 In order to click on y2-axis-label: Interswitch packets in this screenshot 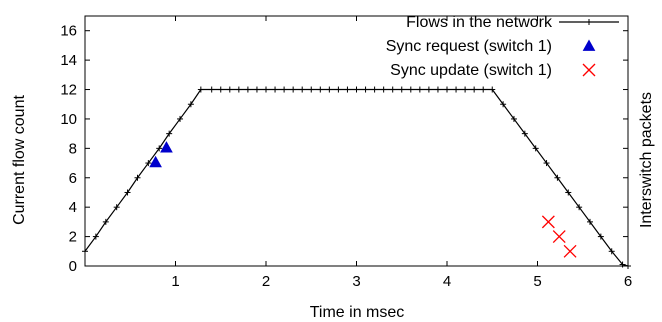, I will do `click(646, 160)`.